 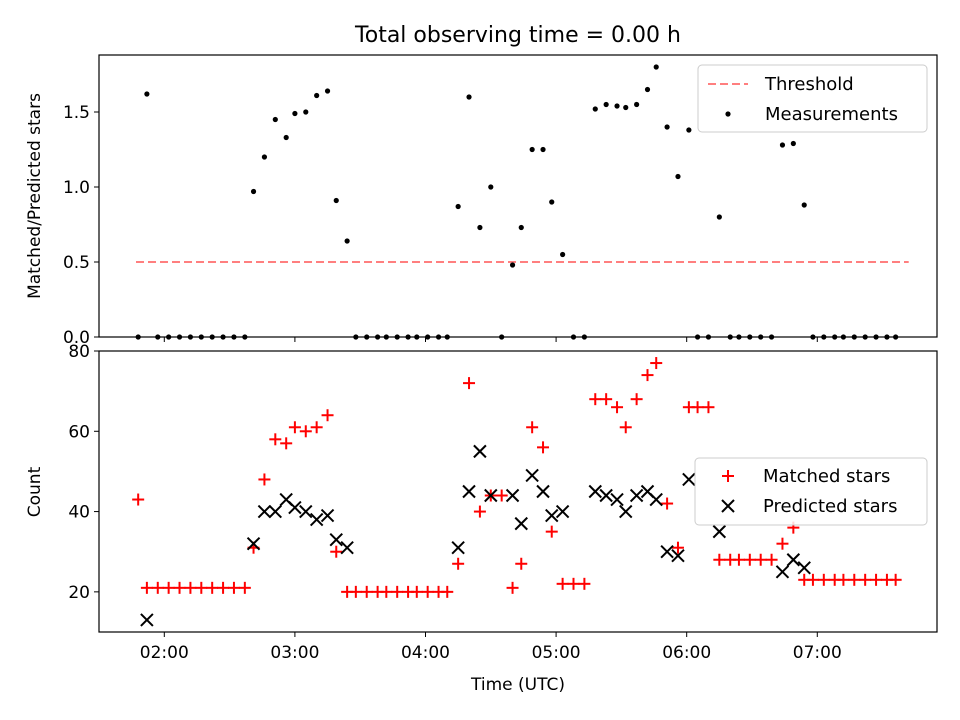 What do you see at coordinates (826, 476) in the screenshot?
I see `legend-matched-label: Matched stars` at bounding box center [826, 476].